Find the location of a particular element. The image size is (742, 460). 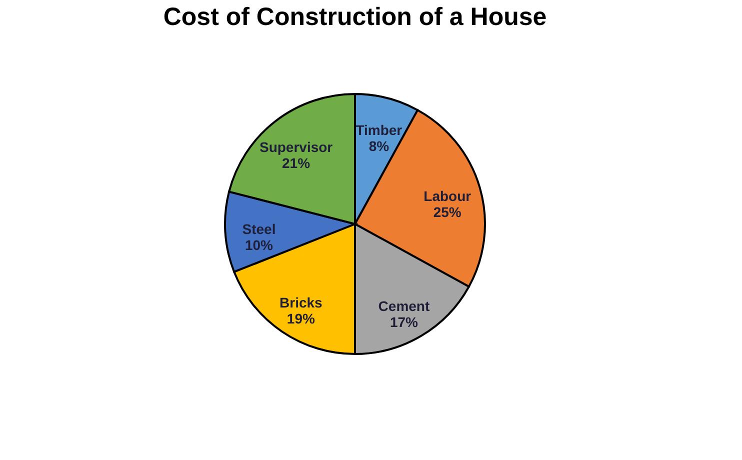

slice-label: Bricks is located at coordinates (301, 302).